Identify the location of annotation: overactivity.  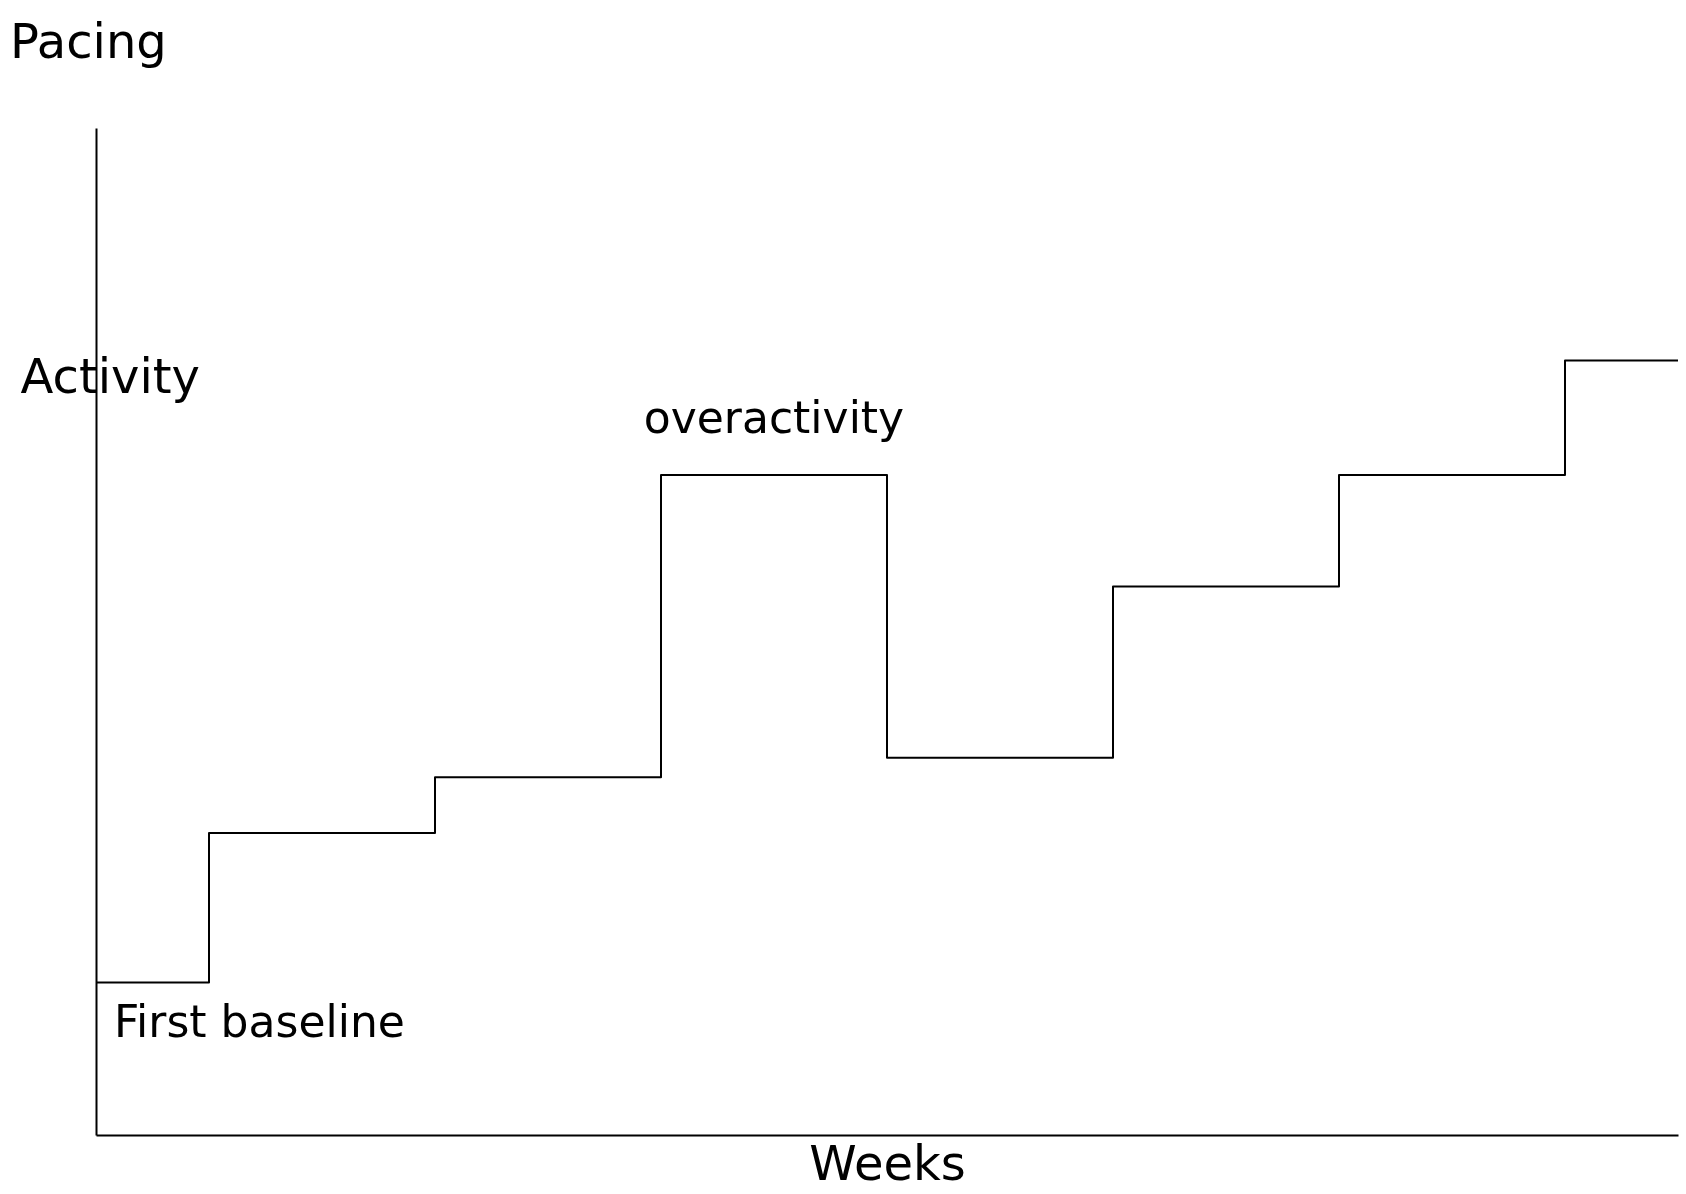
(774, 418).